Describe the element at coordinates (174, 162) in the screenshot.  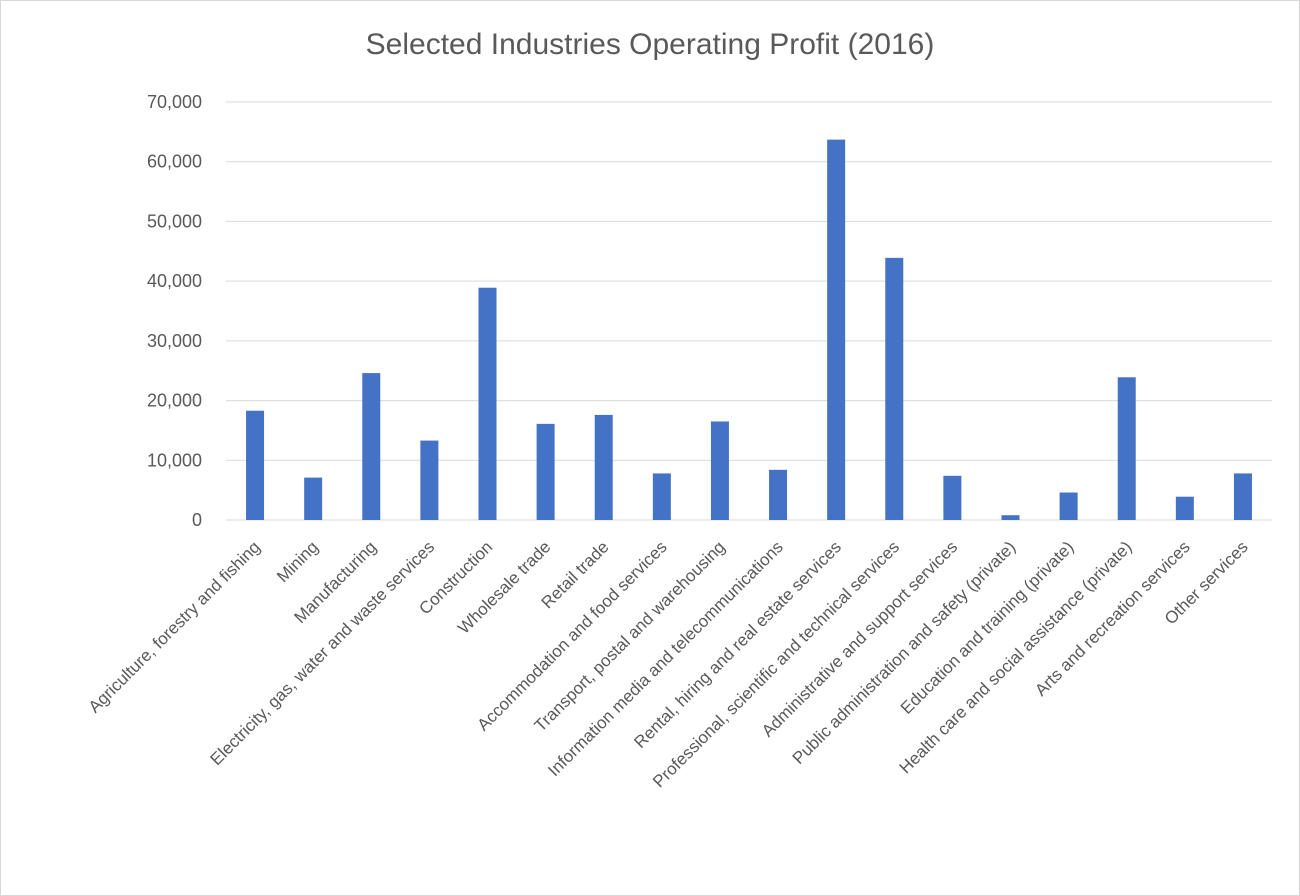
I see `y-tick-label: 60,000` at that location.